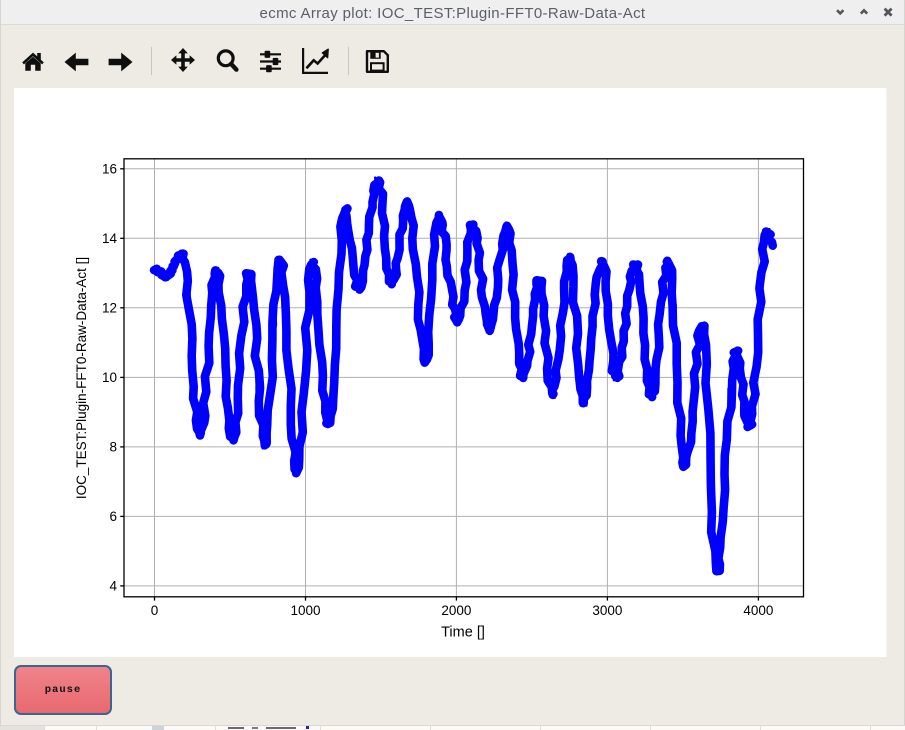 This screenshot has width=905, height=730. I want to click on svg-text: 3000, so click(607, 610).